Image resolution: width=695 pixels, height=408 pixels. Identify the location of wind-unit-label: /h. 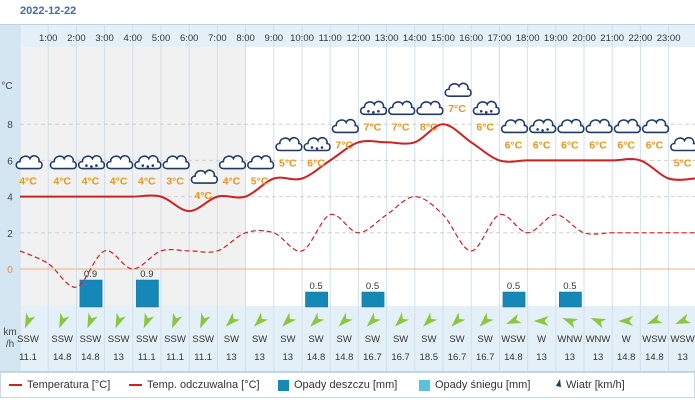
(10, 344).